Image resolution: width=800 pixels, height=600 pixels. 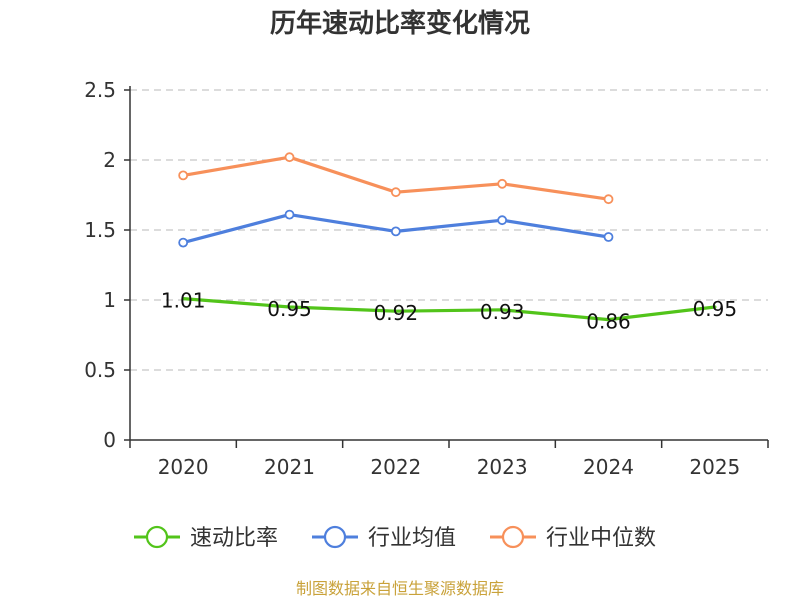 What do you see at coordinates (289, 467) in the screenshot?
I see `x-tick-label: 2021` at bounding box center [289, 467].